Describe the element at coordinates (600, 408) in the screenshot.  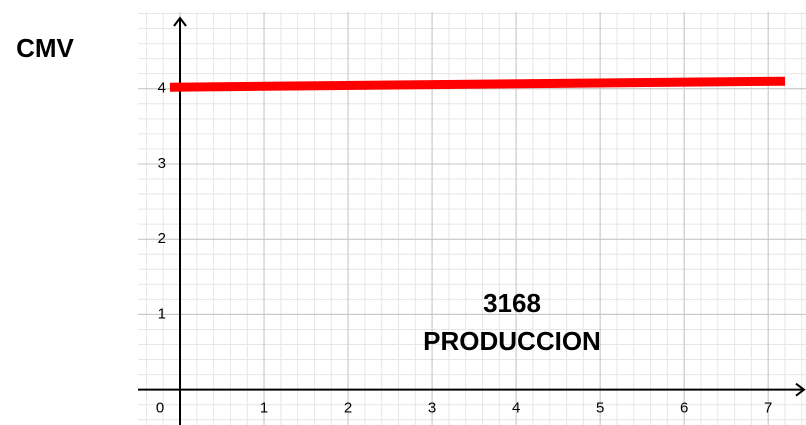
I see `x-tick-label: 5` at that location.